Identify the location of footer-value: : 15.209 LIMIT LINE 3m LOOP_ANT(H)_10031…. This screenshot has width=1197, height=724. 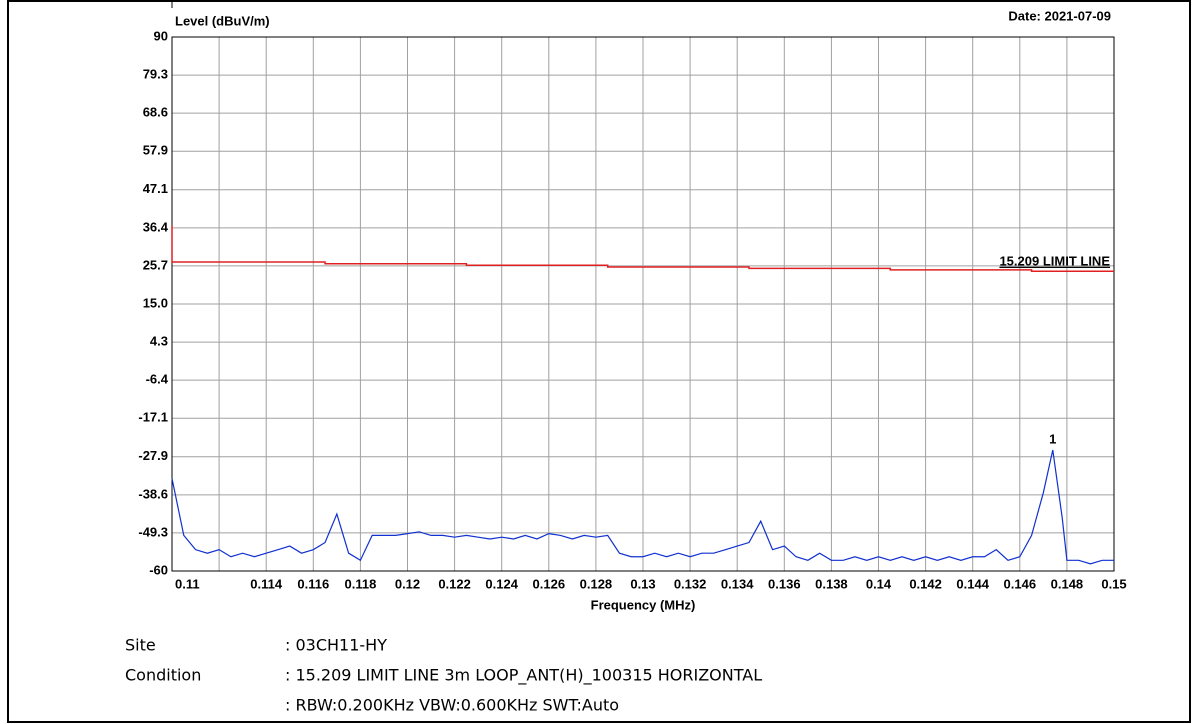
(523, 676).